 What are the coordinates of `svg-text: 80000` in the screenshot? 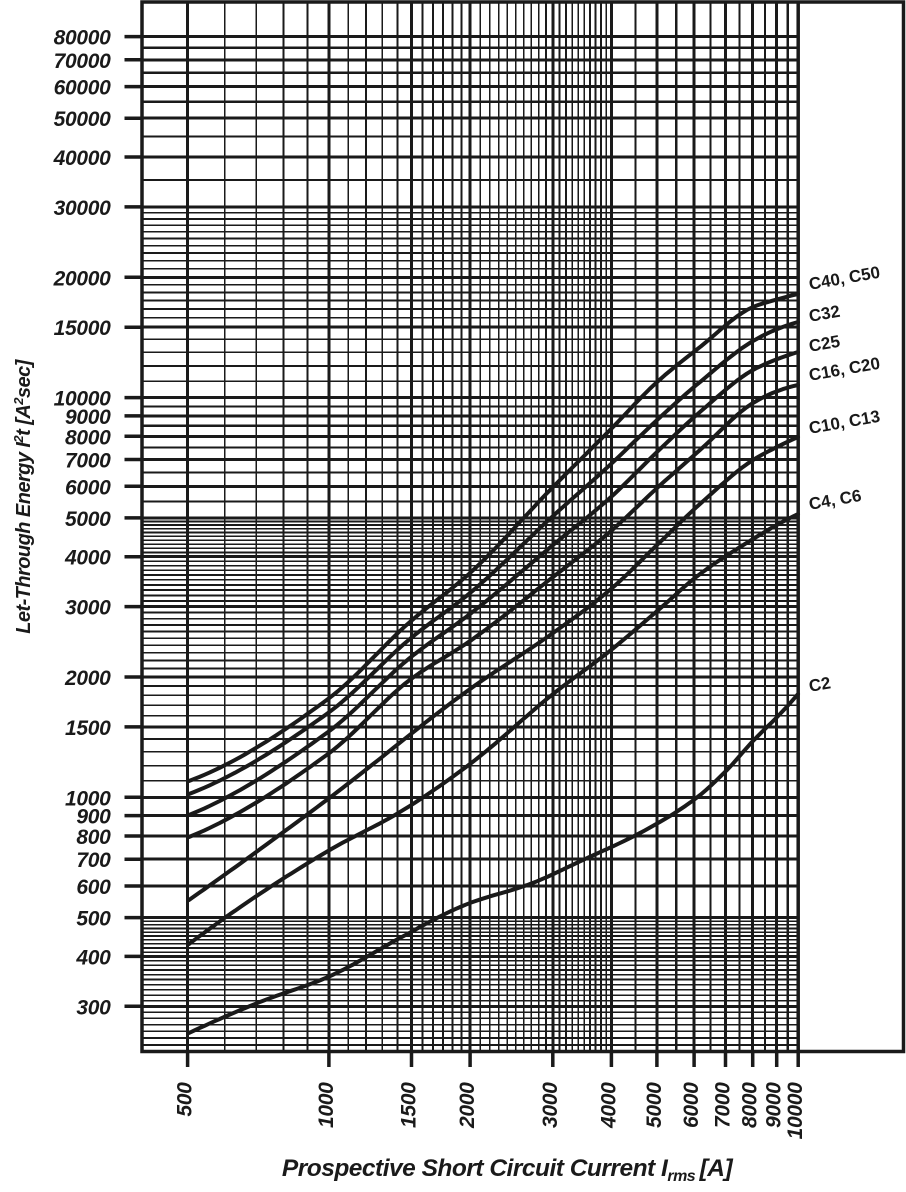 It's located at (83, 38).